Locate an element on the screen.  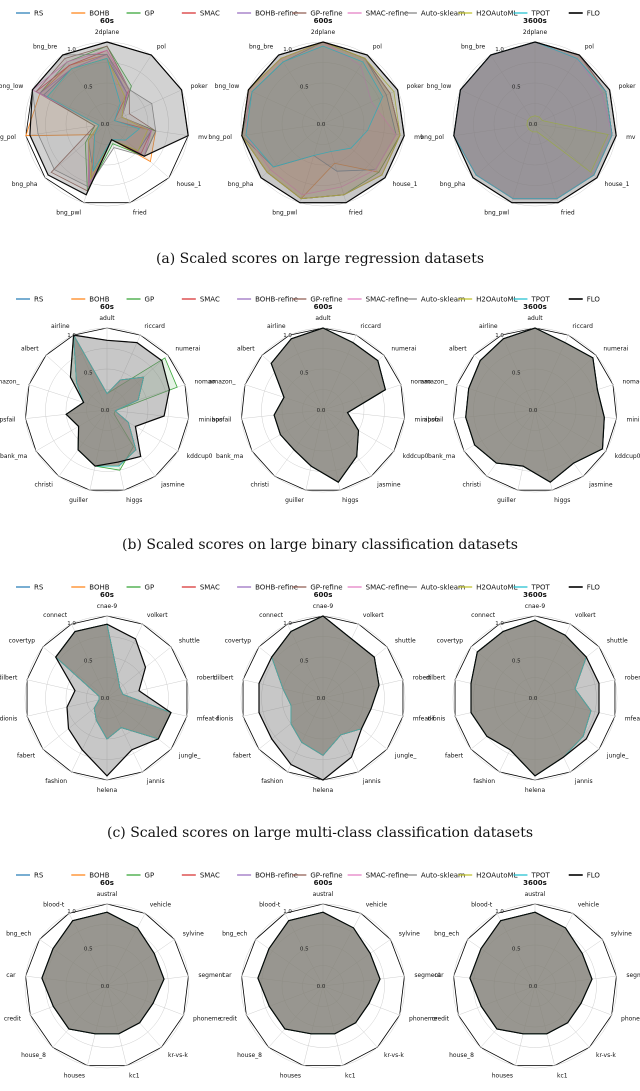
axis-label-fried: fried is located at coordinates (140, 212).